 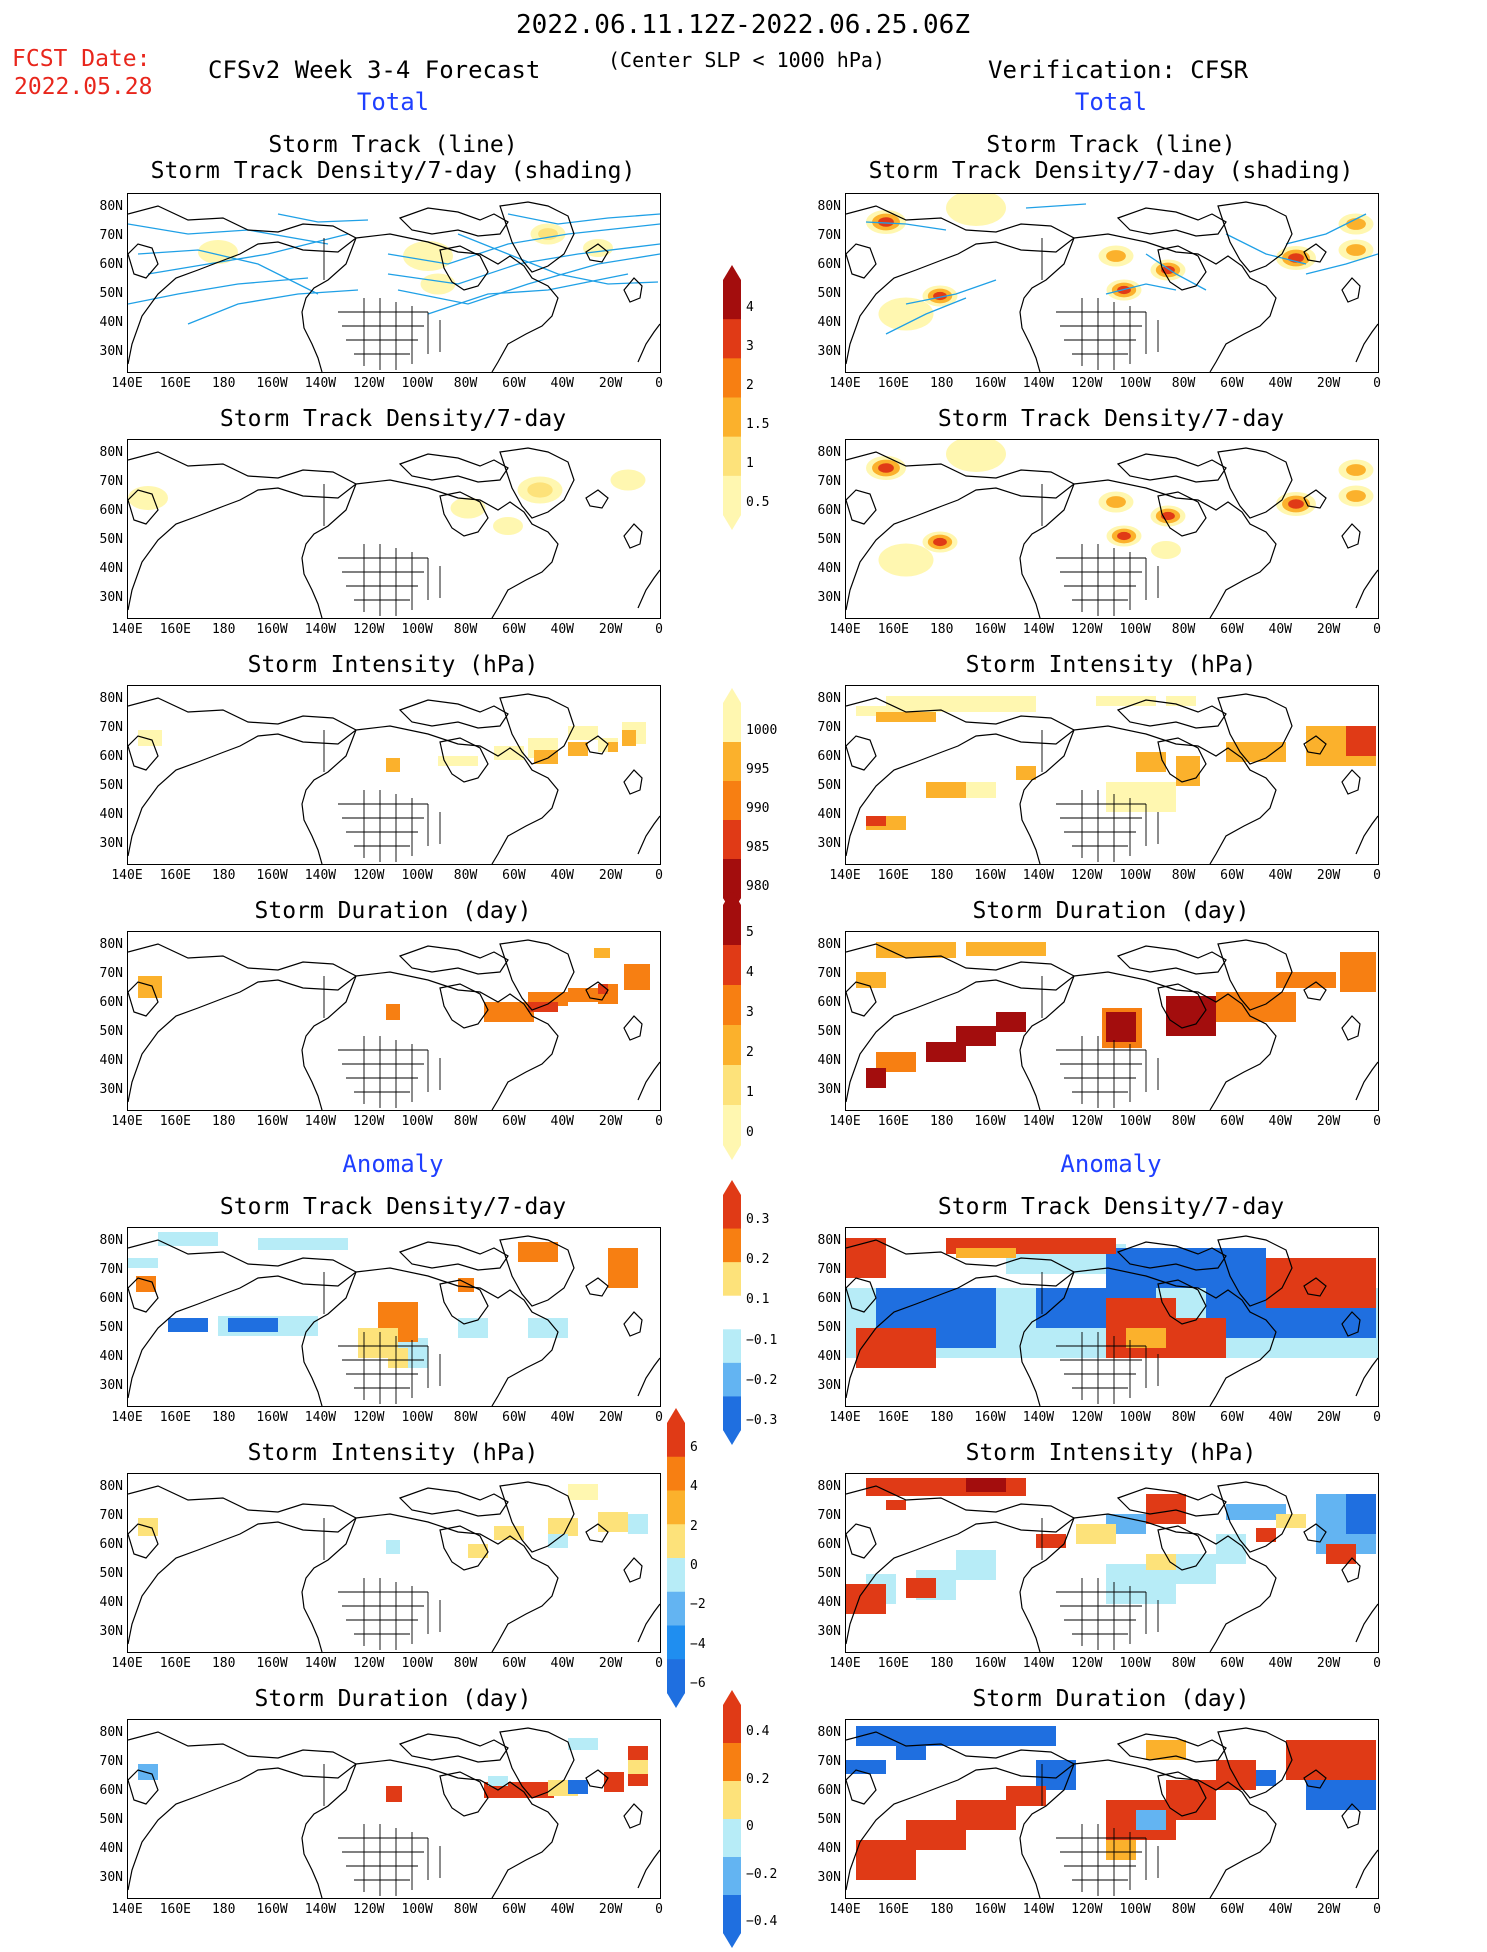 What do you see at coordinates (941, 1417) in the screenshot?
I see `lon-tick-label: 180` at bounding box center [941, 1417].